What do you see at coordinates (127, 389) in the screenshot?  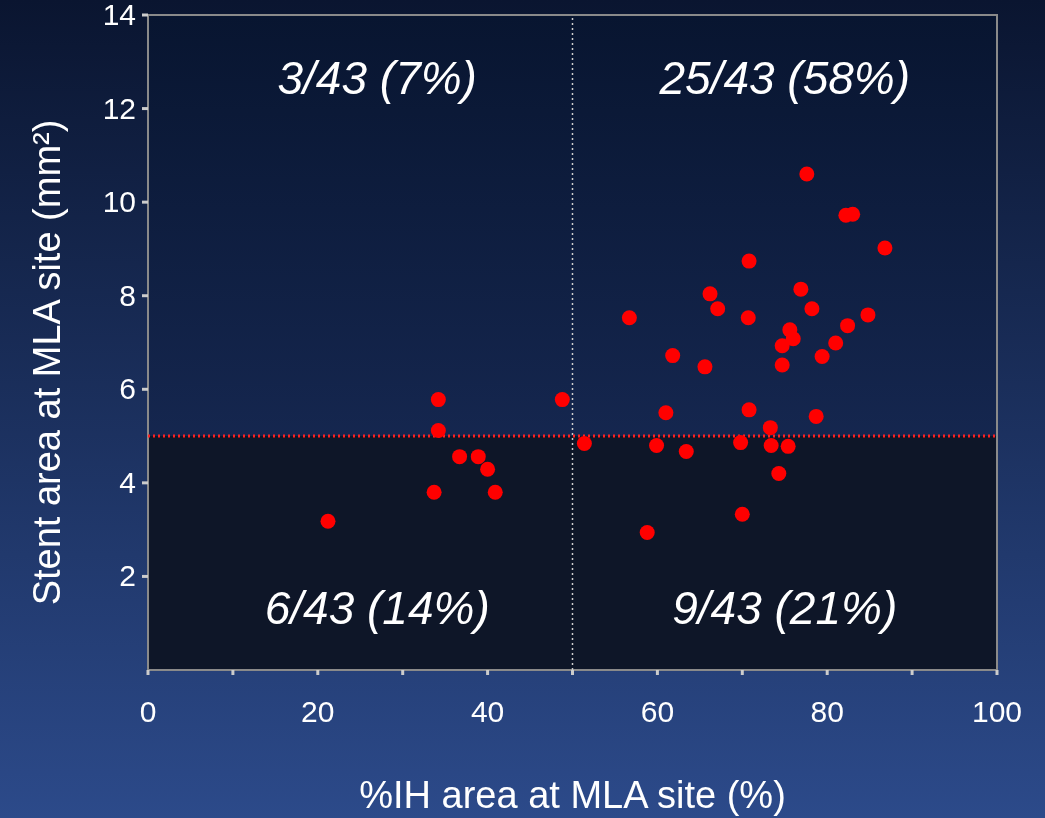 I see `y-tick-label: 6` at bounding box center [127, 389].